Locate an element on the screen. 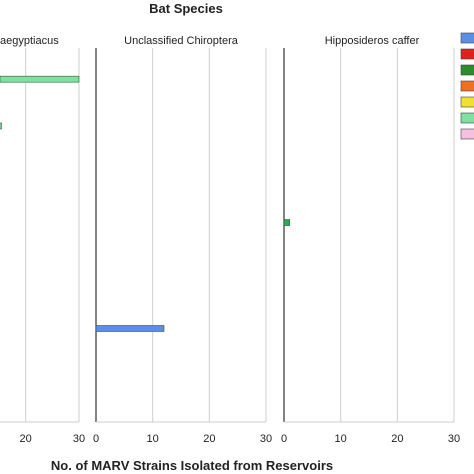 The image size is (474, 474). legend is located at coordinates (467, 86).